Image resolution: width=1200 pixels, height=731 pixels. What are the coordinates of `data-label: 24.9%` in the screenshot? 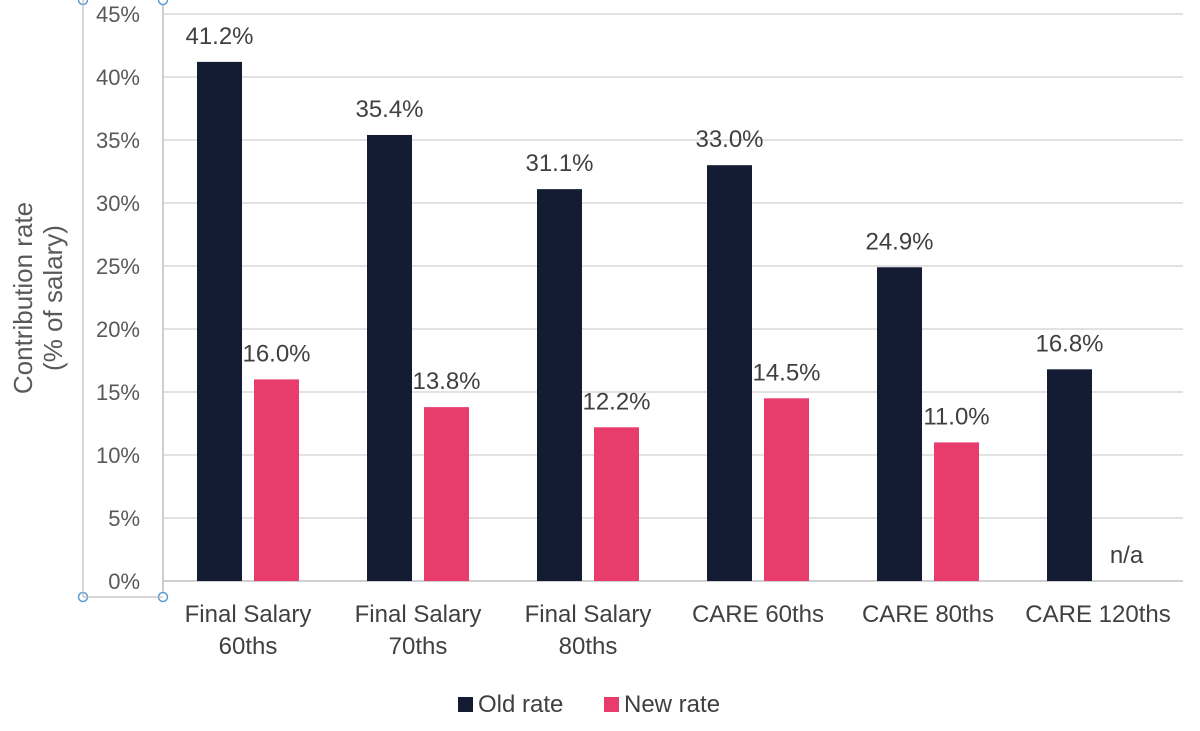 It's located at (899, 241).